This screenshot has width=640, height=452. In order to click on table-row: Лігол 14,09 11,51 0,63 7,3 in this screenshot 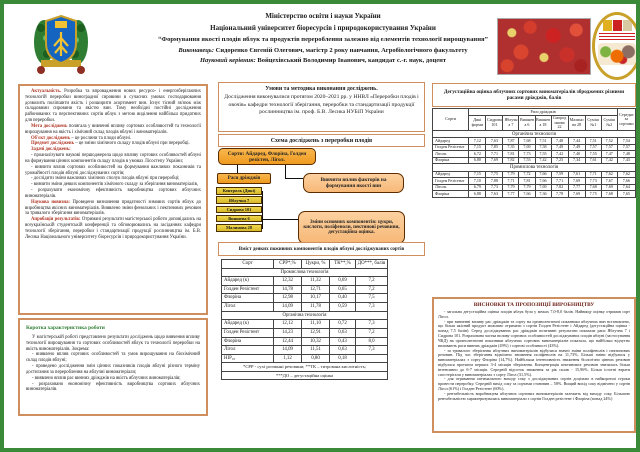, I will do `click(304, 350)`.